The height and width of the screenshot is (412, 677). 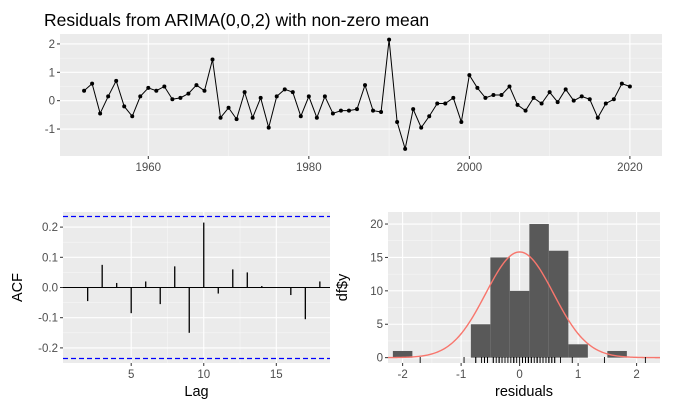 I want to click on x-tick-label: 2, so click(x=636, y=375).